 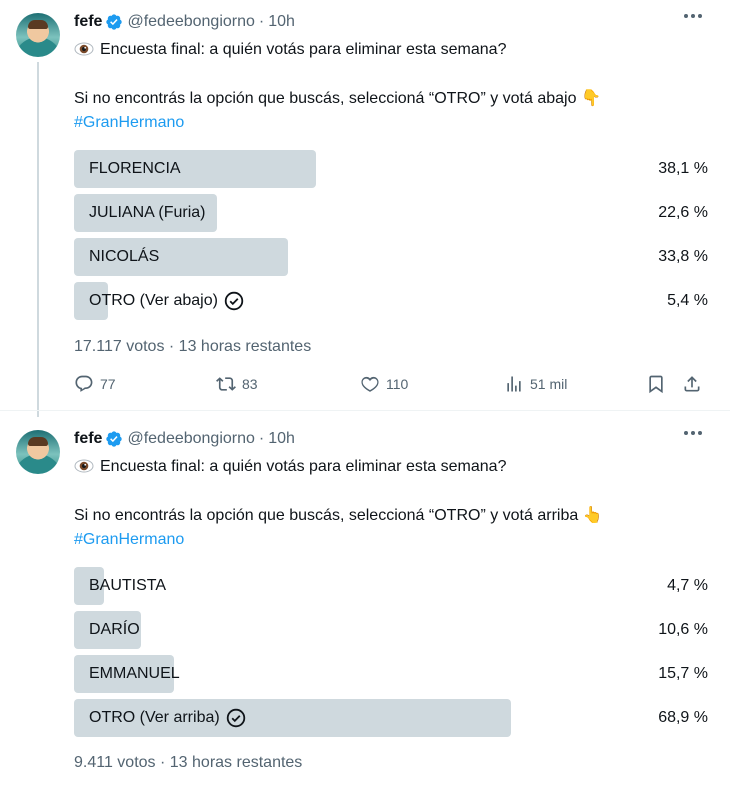 I want to click on poll-option: OTRO (Ver arriba) 68,9 %, so click(x=391, y=718).